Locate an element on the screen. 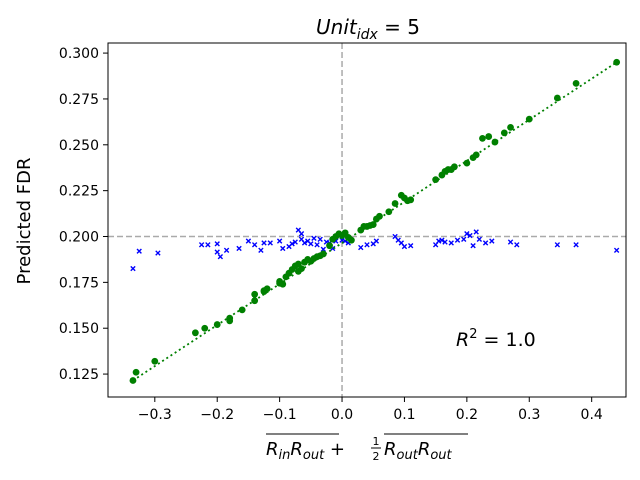  y-tick-label: 0.275 is located at coordinates (79, 100).